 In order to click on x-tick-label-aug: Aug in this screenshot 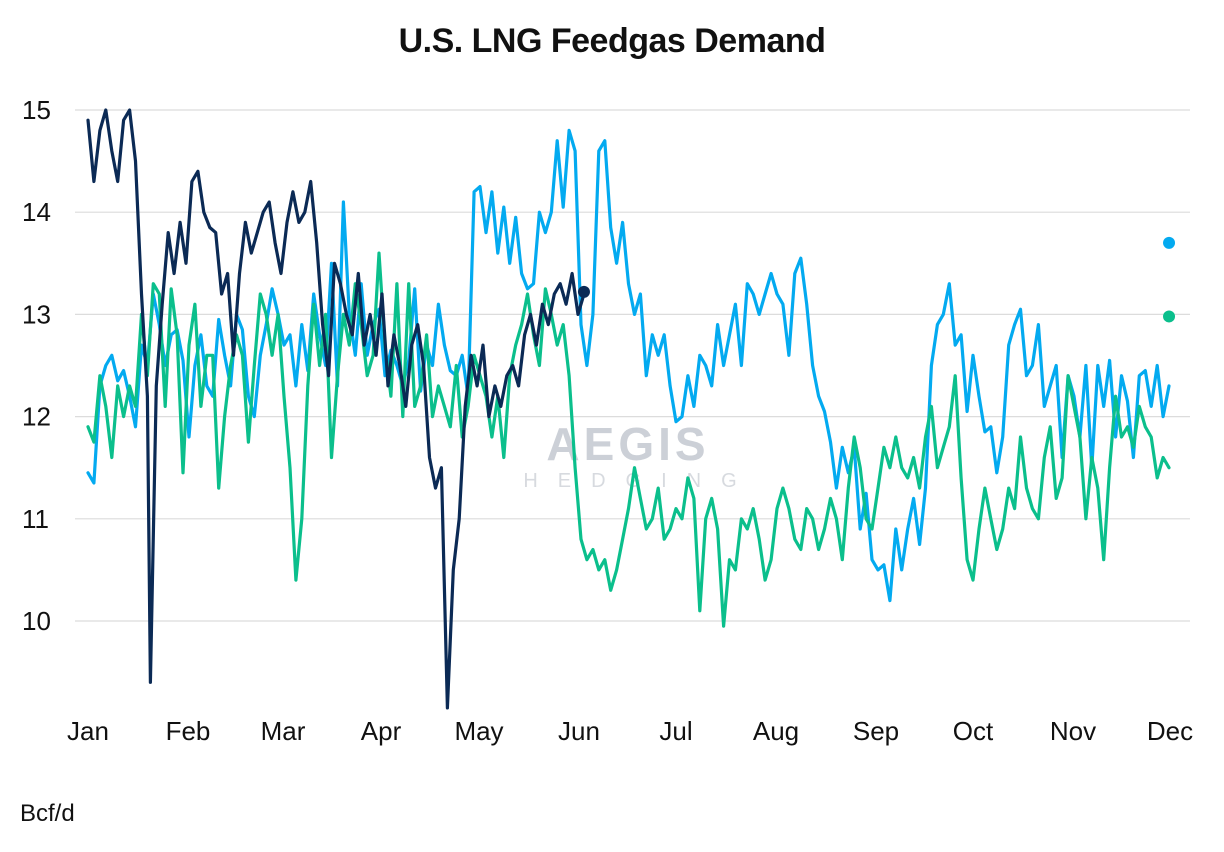, I will do `click(776, 731)`.